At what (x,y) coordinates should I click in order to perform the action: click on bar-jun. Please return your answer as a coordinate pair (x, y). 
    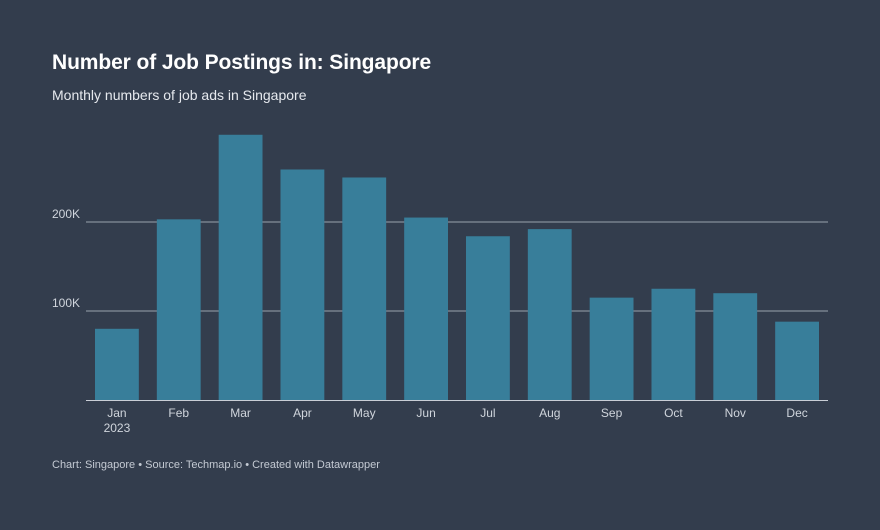
    Looking at the image, I should click on (426, 308).